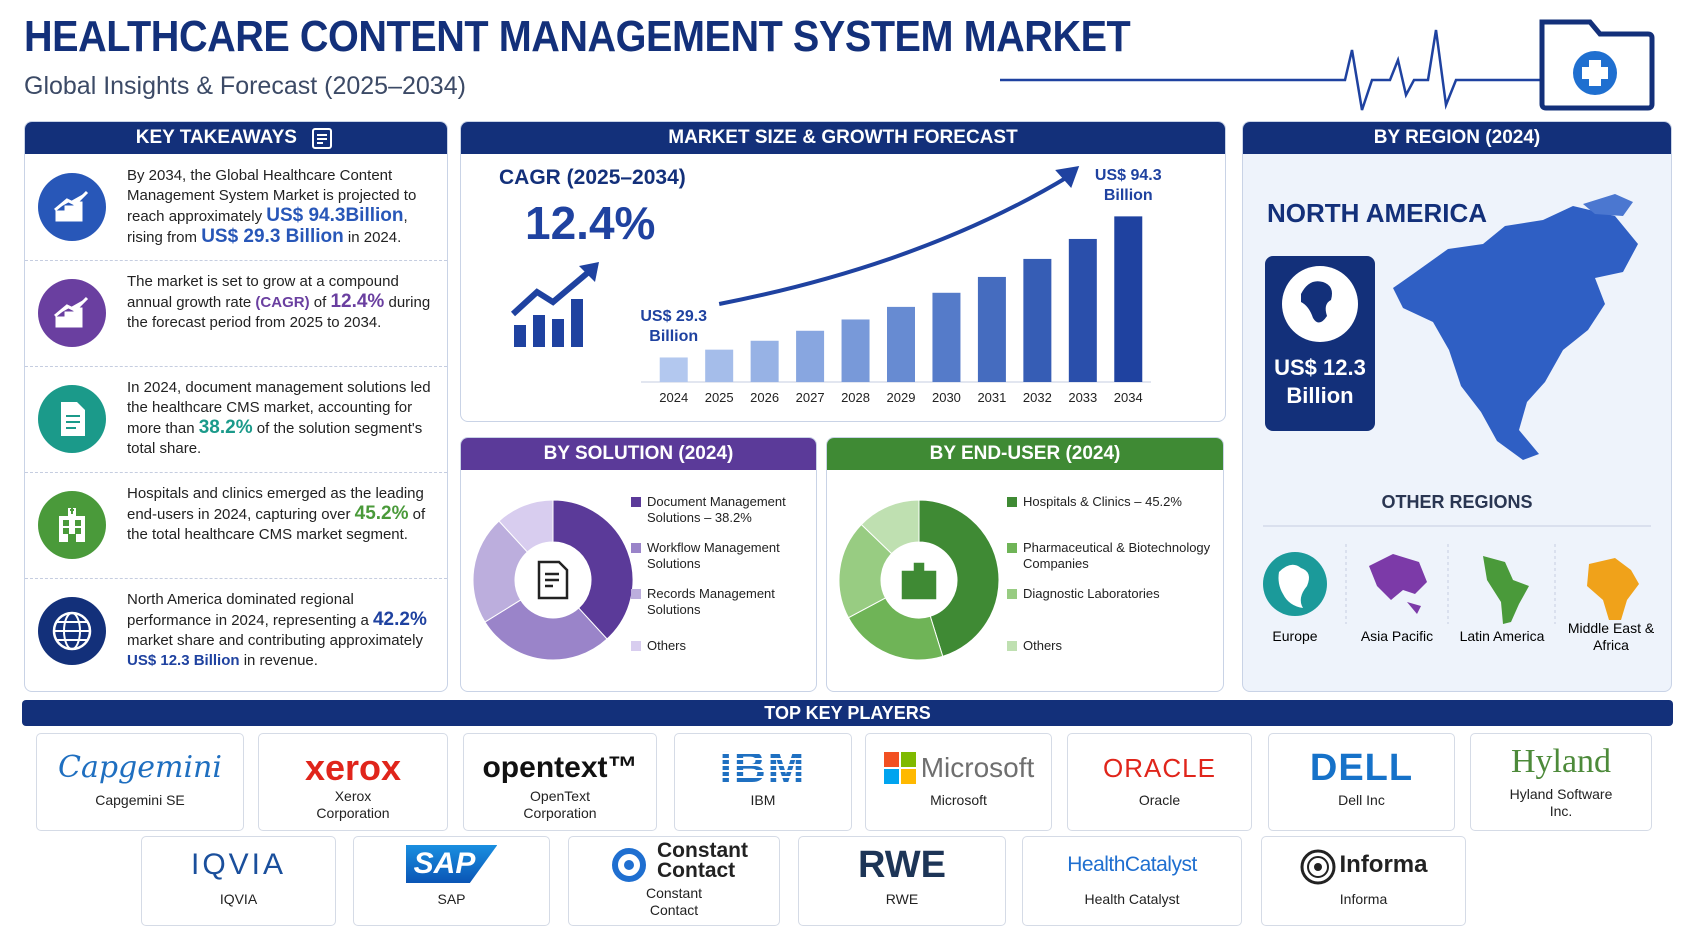 This screenshot has width=1693, height=929. Describe the element at coordinates (894, 240) in the screenshot. I see `growth-arrow` at that location.